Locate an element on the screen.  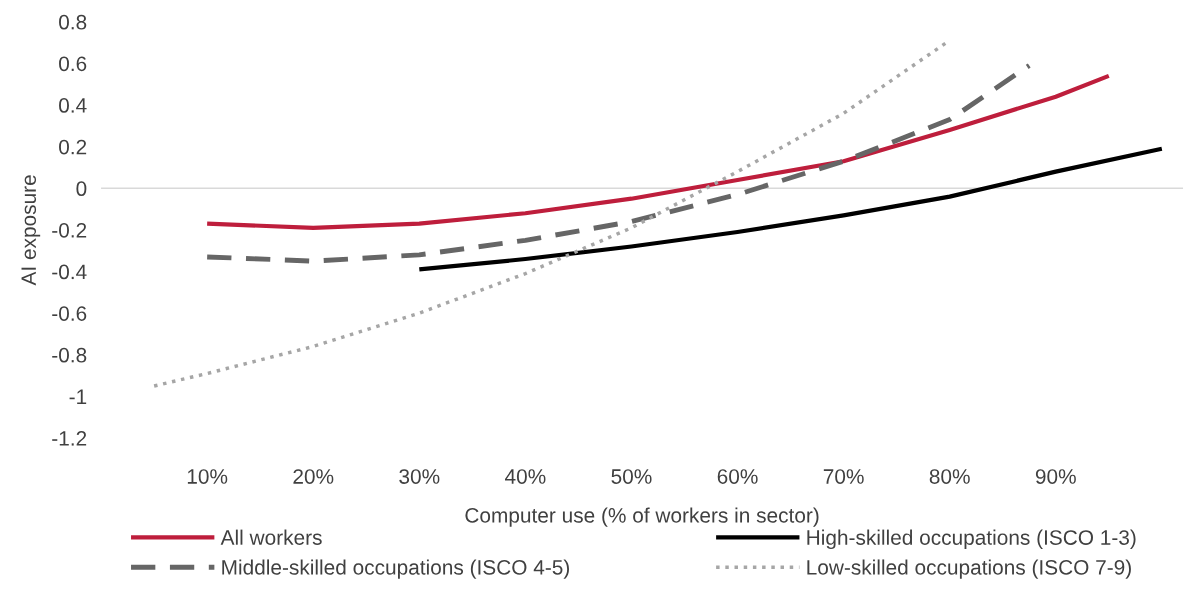
y-tick-label: -0.6 is located at coordinates (69, 313).